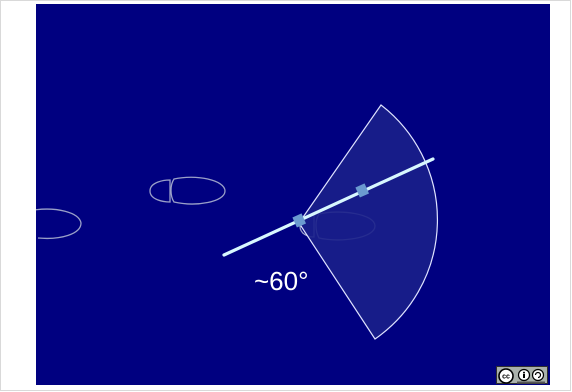 The image size is (572, 392). I want to click on joint-marker-near, so click(299, 220).